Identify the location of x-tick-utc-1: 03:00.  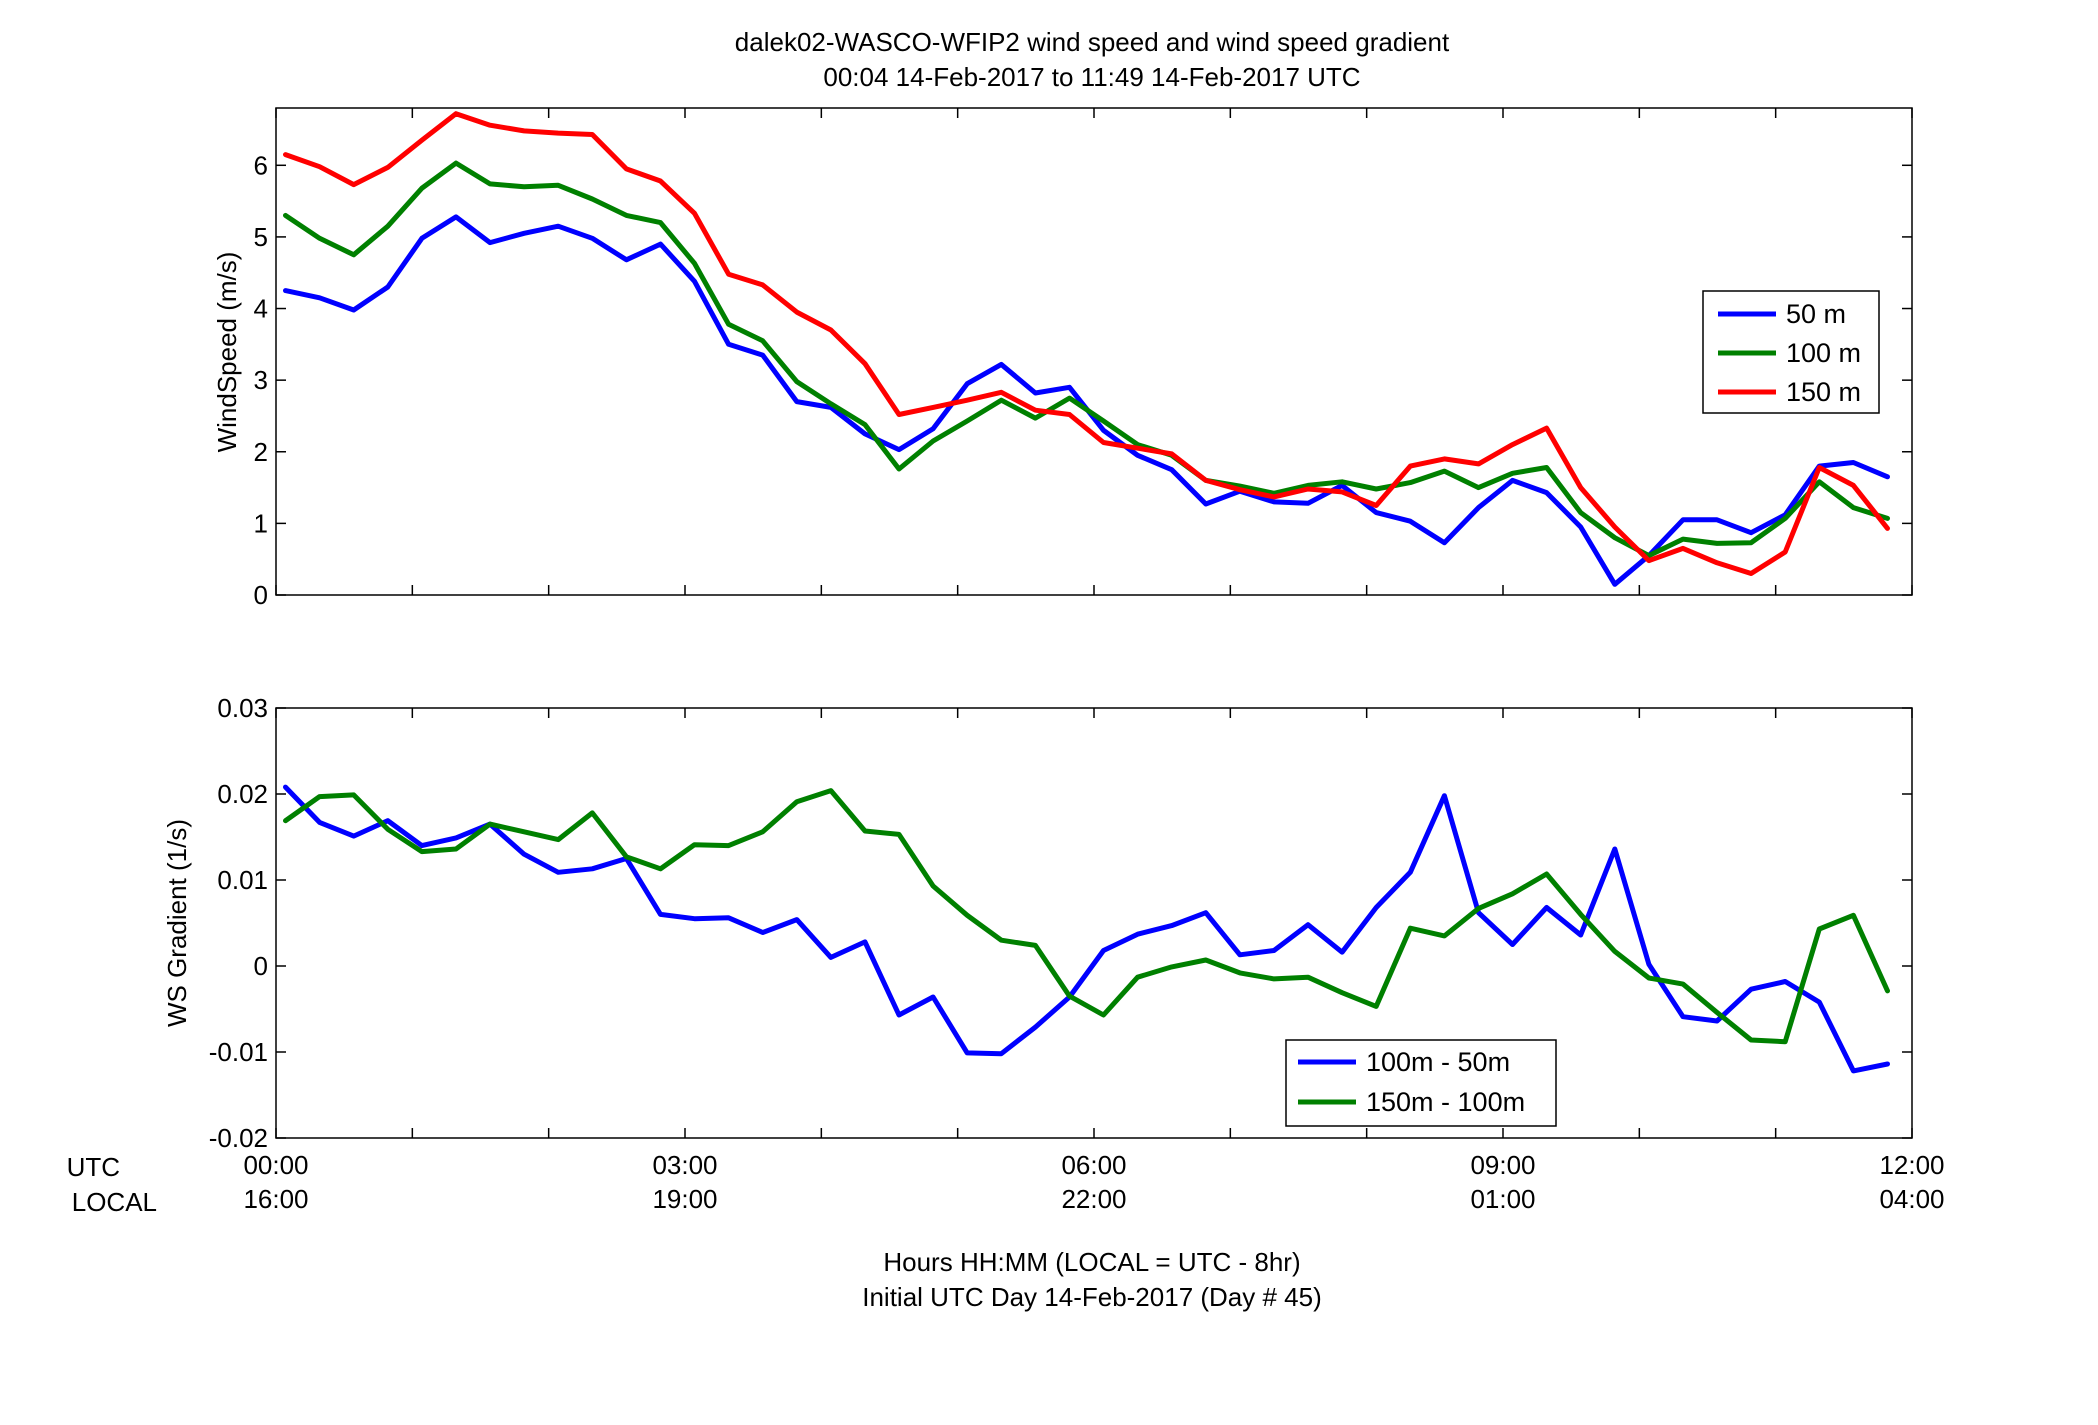
(684, 1165).